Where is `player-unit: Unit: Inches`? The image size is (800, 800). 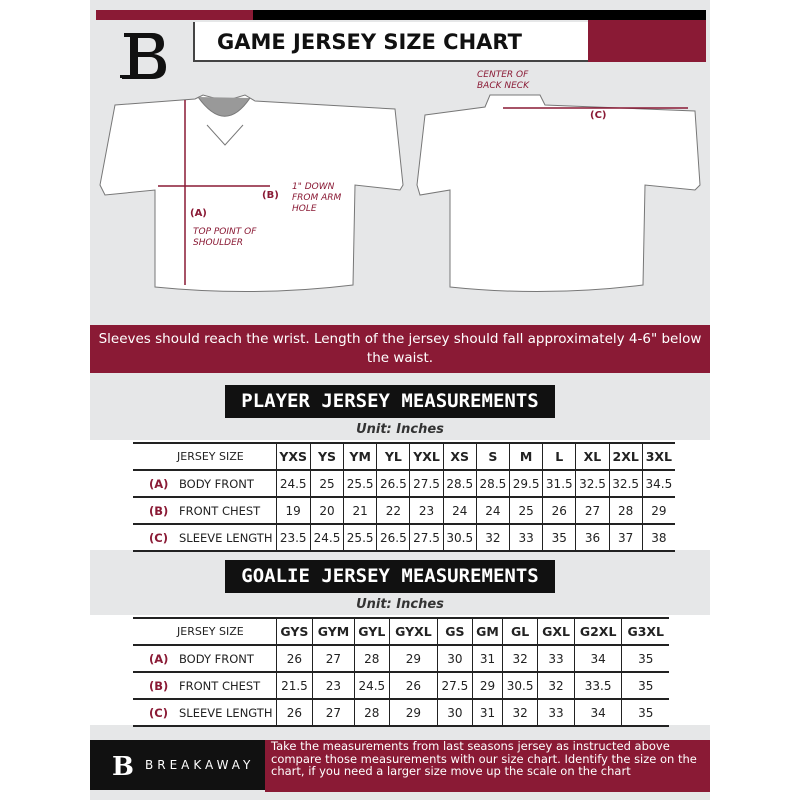 player-unit: Unit: Inches is located at coordinates (400, 429).